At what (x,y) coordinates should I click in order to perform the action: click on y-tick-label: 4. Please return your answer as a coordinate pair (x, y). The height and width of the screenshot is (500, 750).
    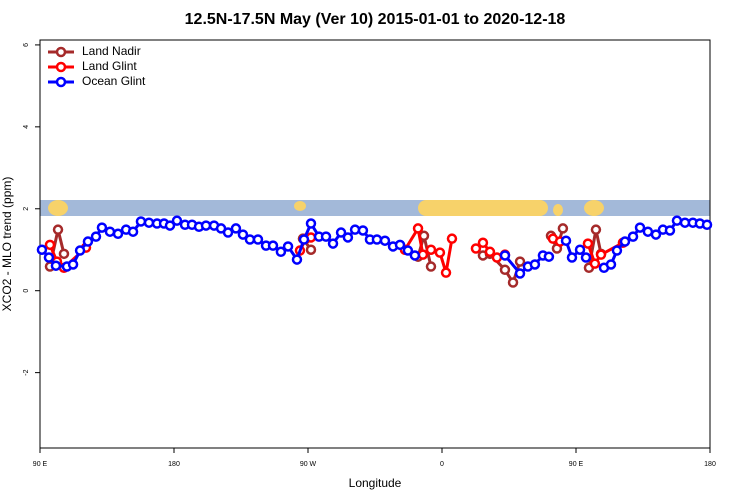
    Looking at the image, I should click on (26, 127).